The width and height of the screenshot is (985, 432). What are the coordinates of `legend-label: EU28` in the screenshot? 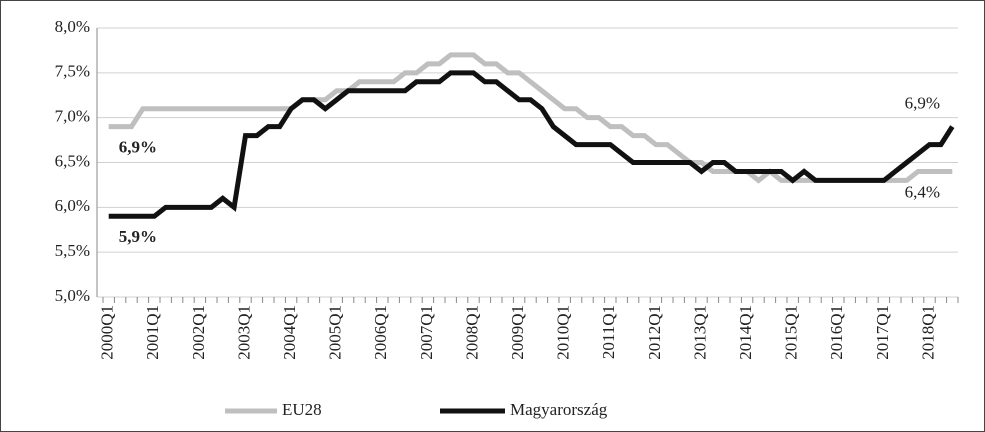 It's located at (302, 409).